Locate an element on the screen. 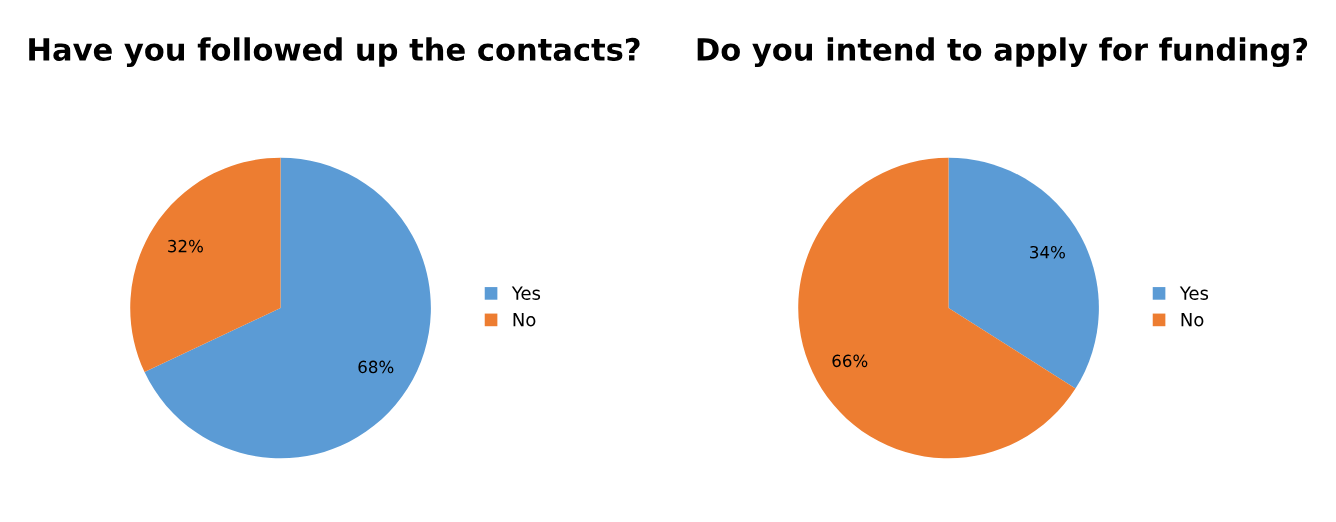  data-label: 68% is located at coordinates (376, 367).